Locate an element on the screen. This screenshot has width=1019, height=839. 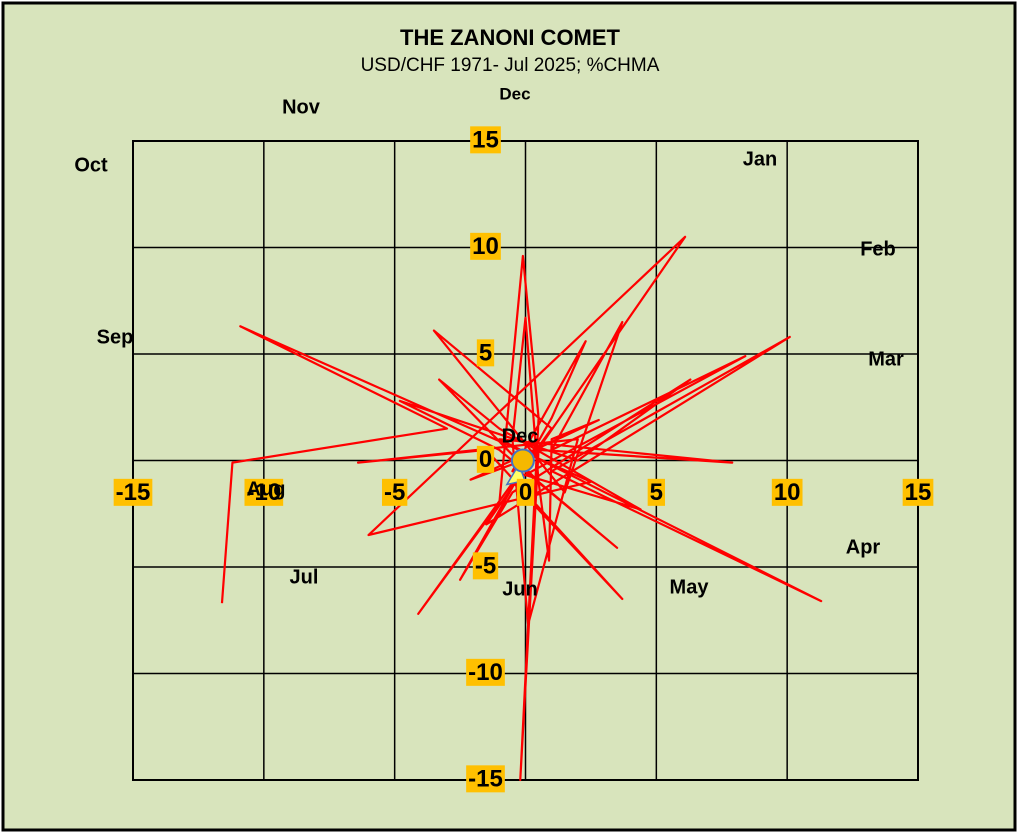
x-tick-label: 10 is located at coordinates (787, 492).